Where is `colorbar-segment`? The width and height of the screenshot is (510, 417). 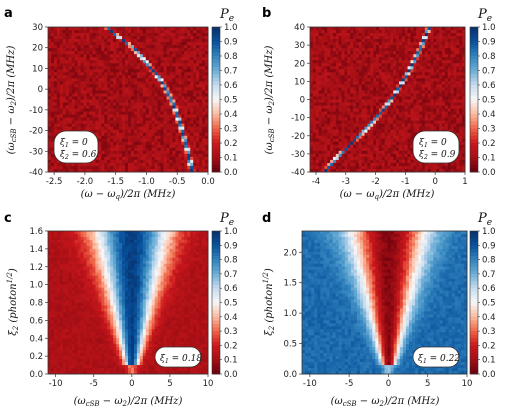
colorbar-segment is located at coordinates (216, 145).